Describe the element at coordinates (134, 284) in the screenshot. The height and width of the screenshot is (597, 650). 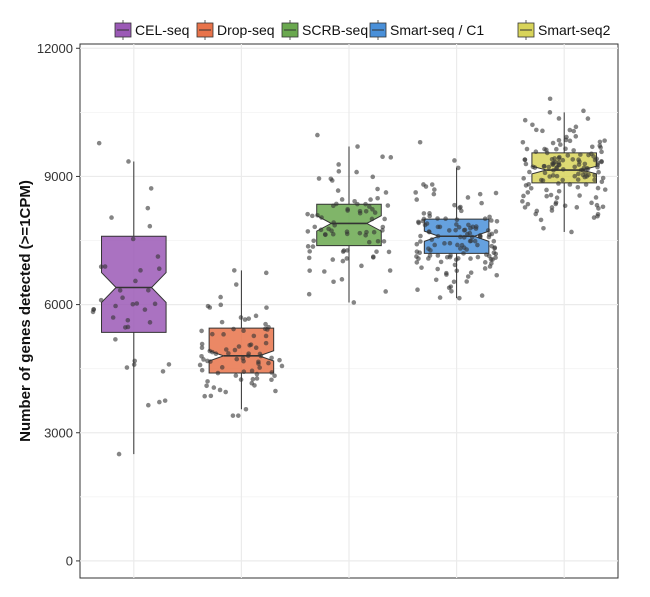
I see `box-cel-seq` at that location.